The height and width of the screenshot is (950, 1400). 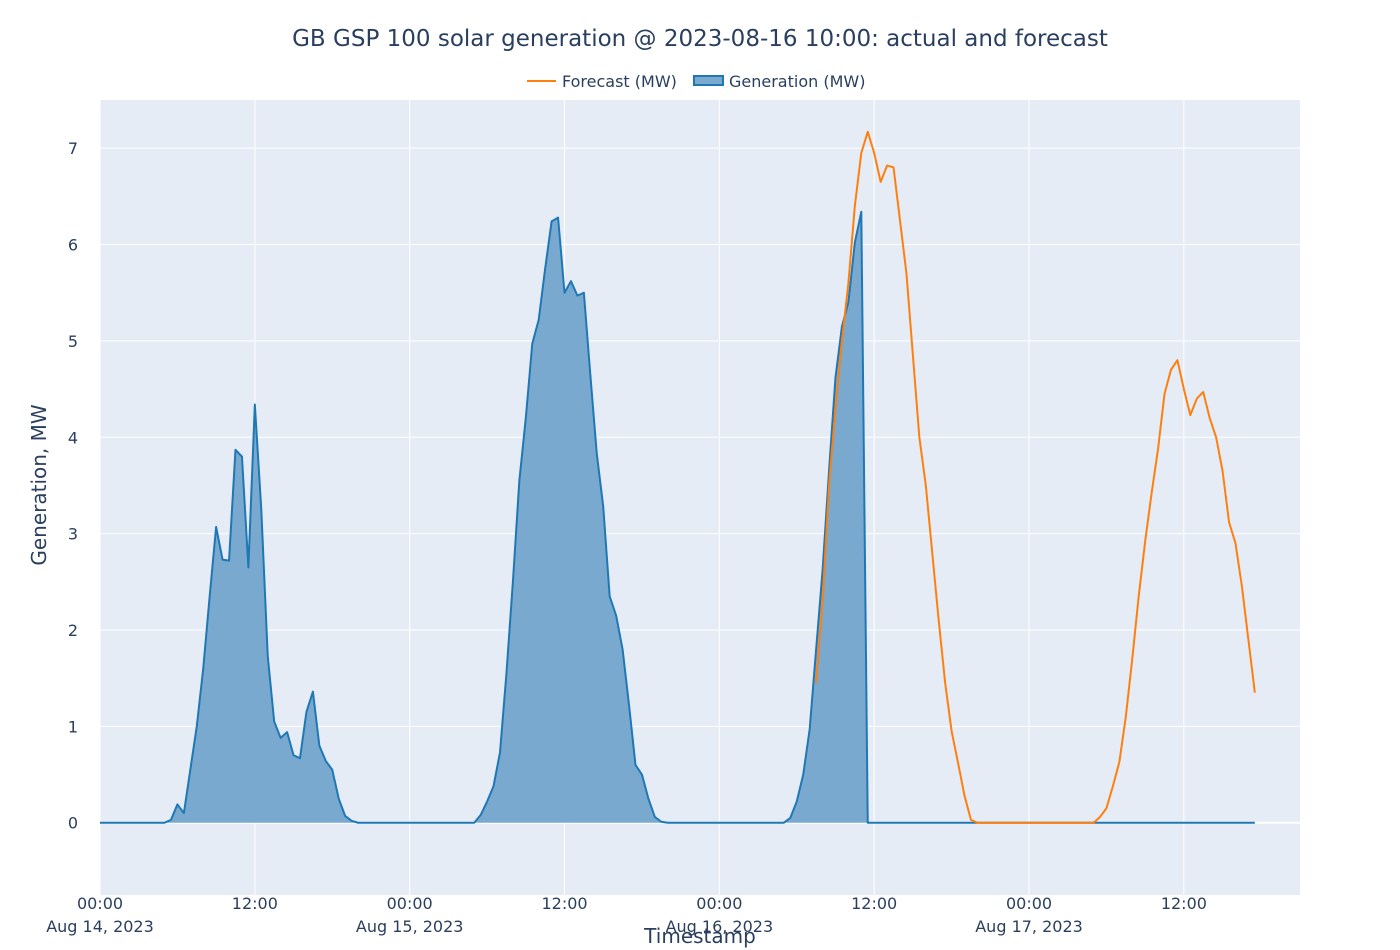 I want to click on y-tick-label: 6, so click(x=73, y=245).